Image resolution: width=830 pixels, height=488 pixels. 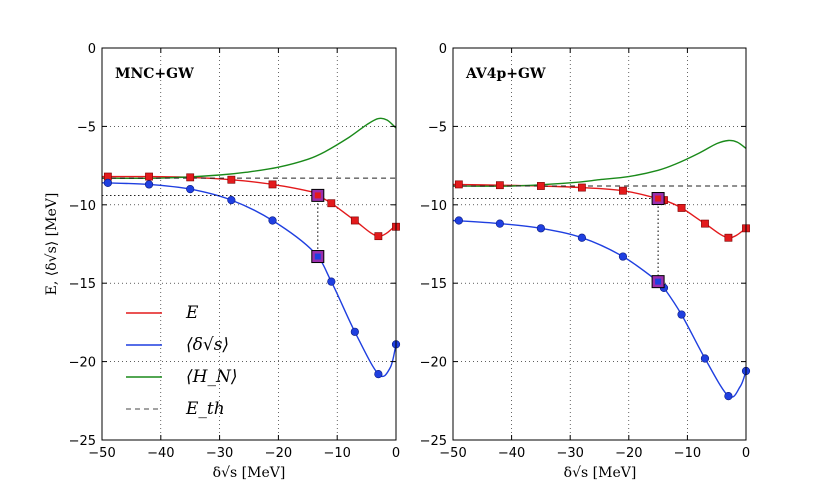 What do you see at coordinates (207, 345) in the screenshot?
I see `legend-label-delta: ⟨δ√s⟩` at bounding box center [207, 345].